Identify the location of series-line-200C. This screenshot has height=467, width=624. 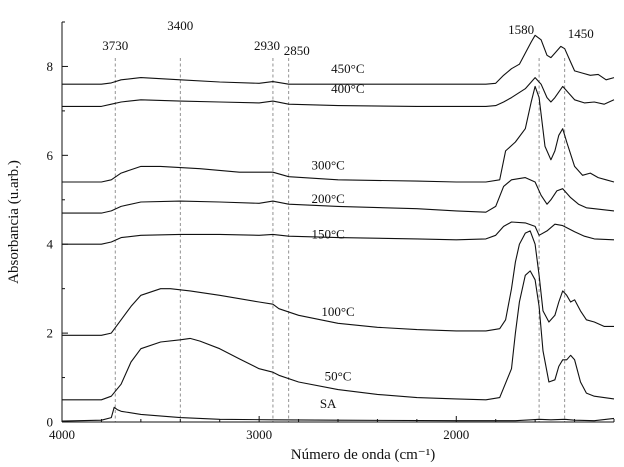
(338, 195).